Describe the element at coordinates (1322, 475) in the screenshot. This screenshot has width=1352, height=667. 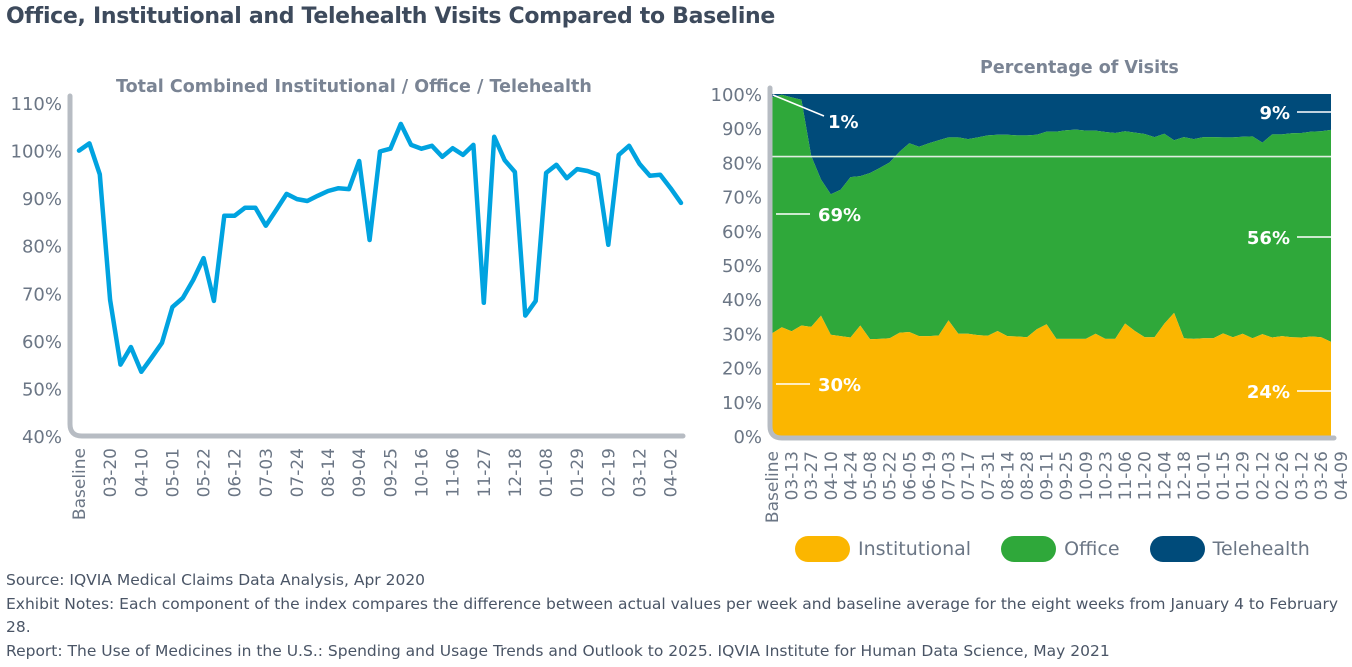
I see `x-tick-label: 03-26` at that location.